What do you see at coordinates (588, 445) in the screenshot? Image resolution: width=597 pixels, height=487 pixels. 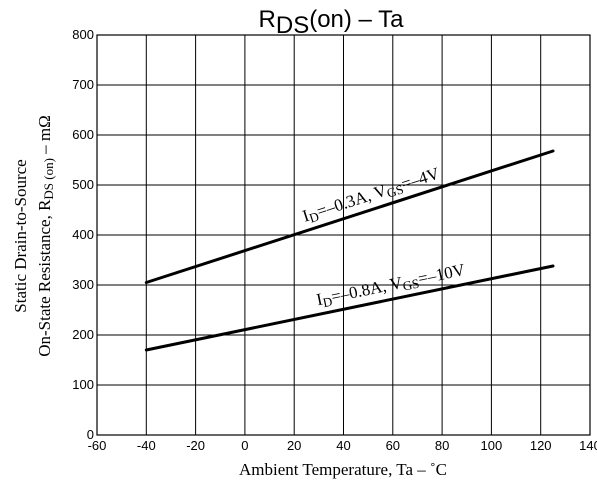 I see `x-tick-label: 140` at bounding box center [588, 445].